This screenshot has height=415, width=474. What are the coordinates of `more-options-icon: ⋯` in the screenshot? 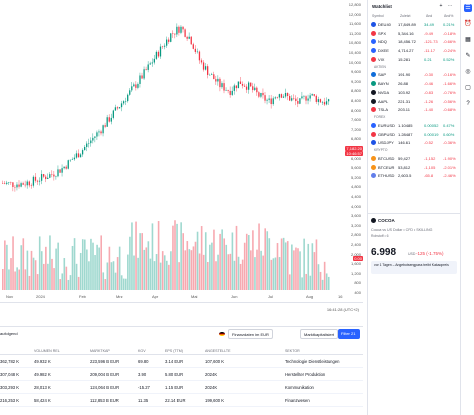 It's located at (450, 6).